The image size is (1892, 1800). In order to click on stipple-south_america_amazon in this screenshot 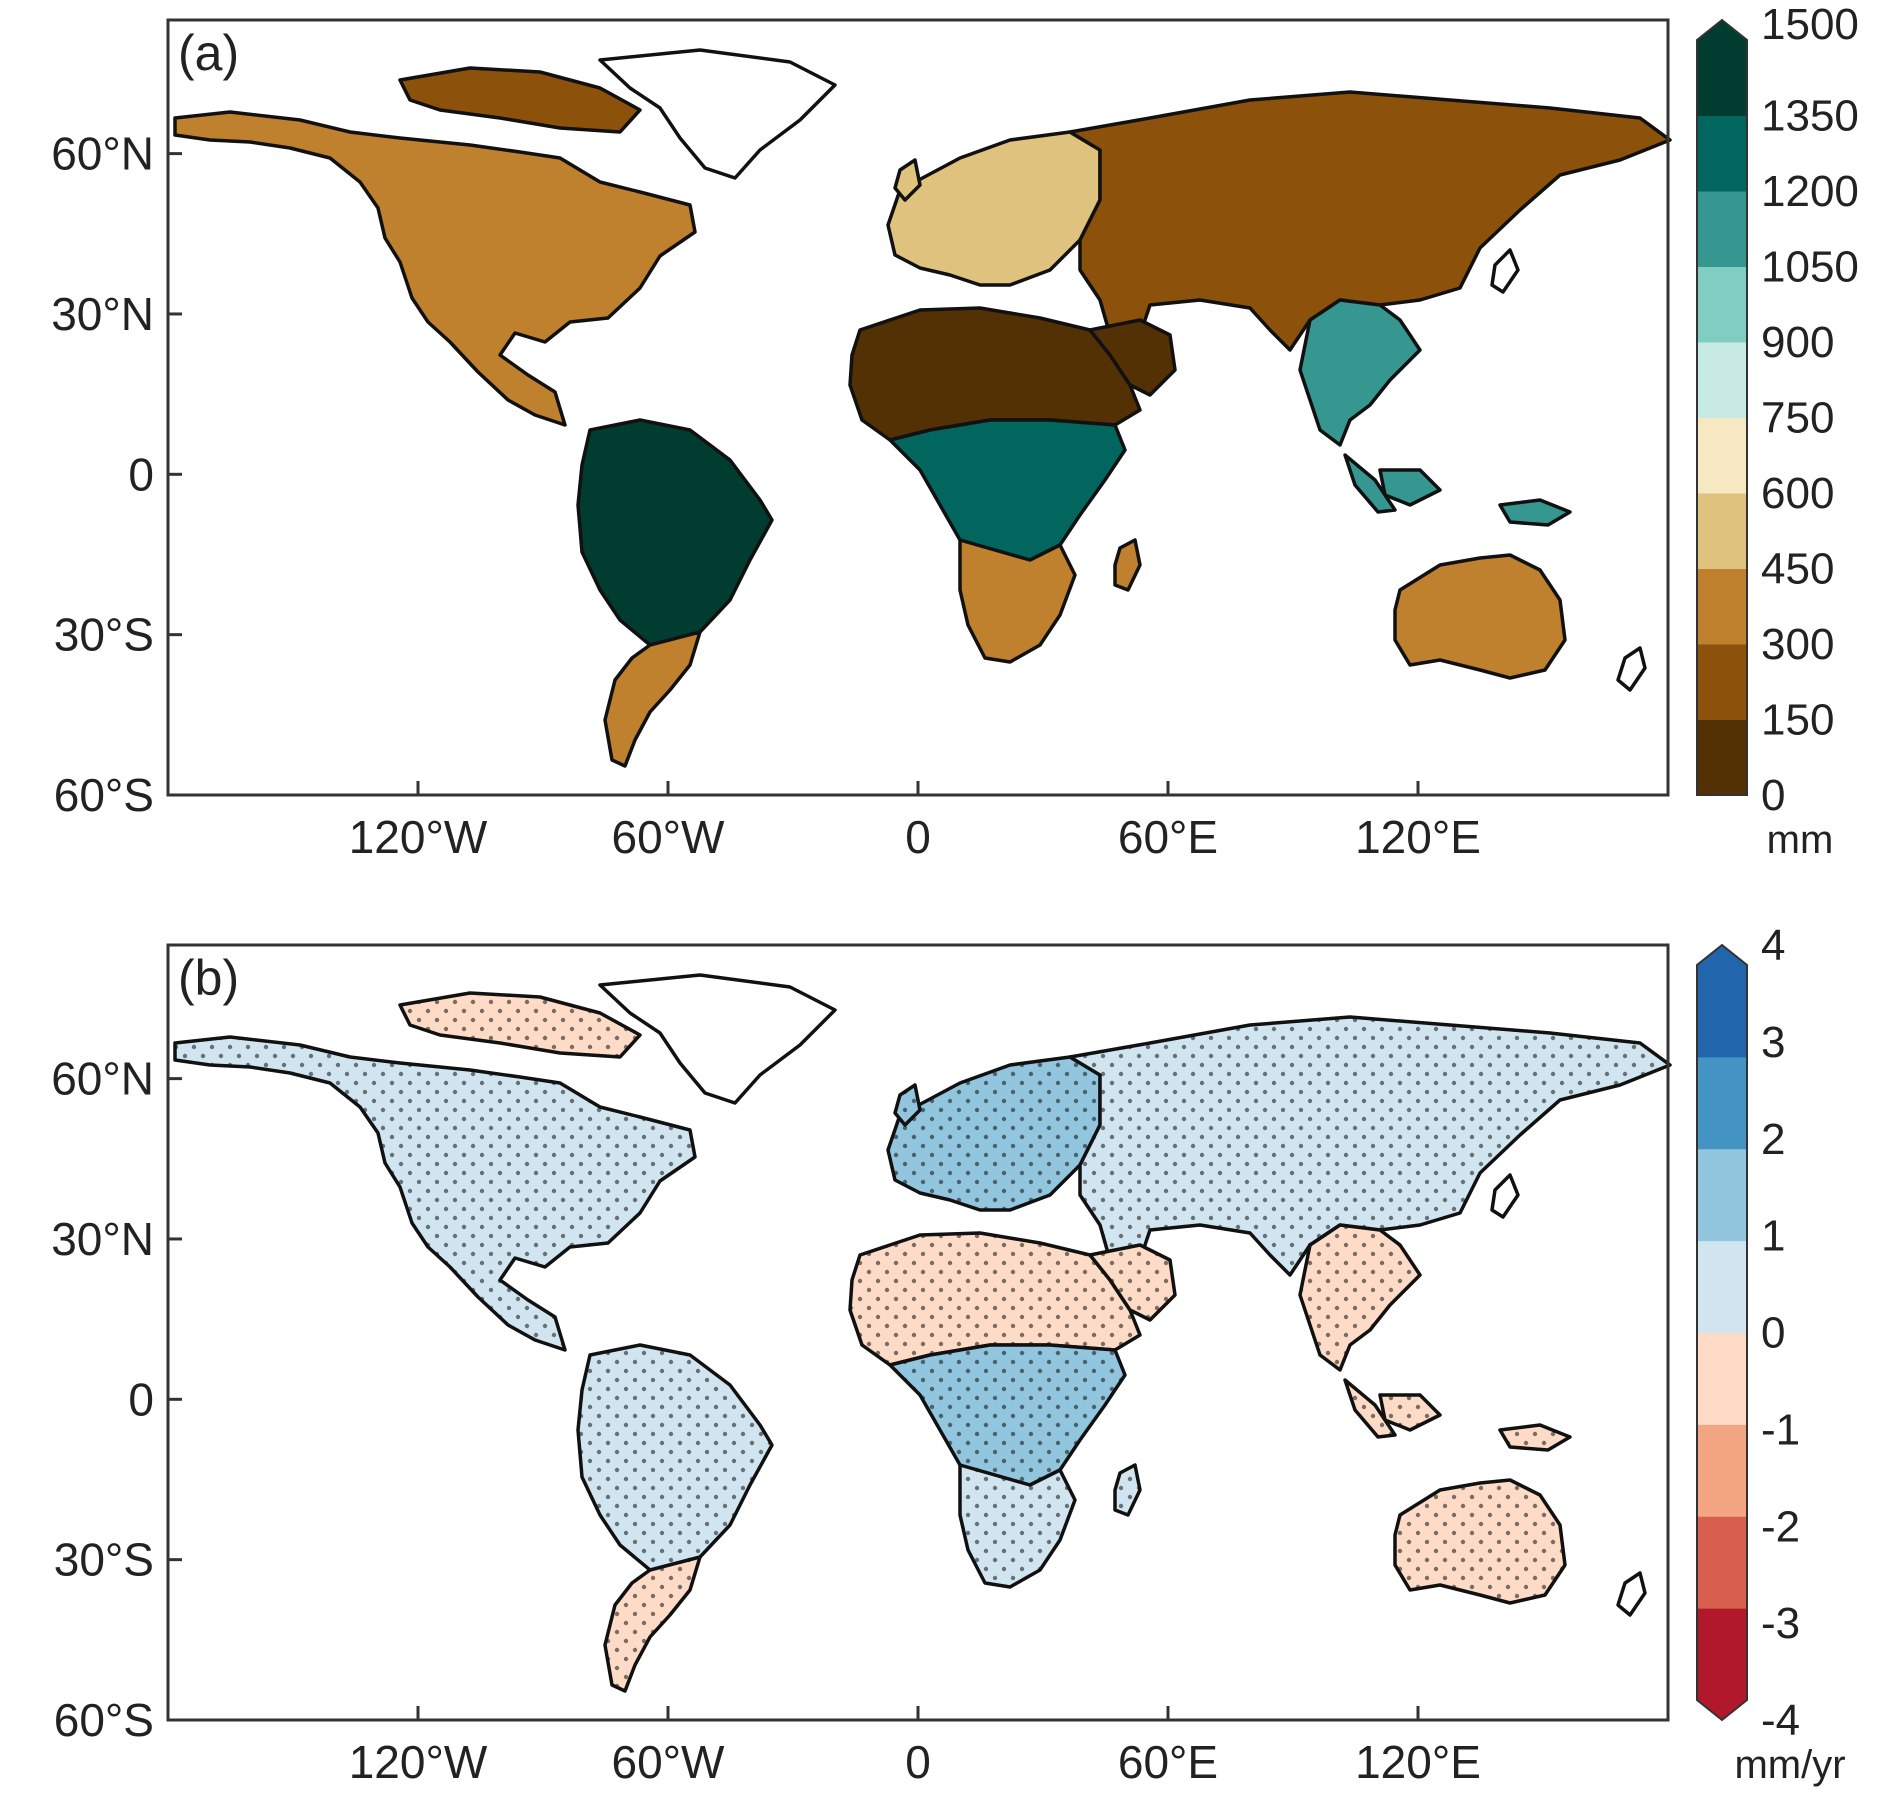, I will do `click(675, 1460)`.